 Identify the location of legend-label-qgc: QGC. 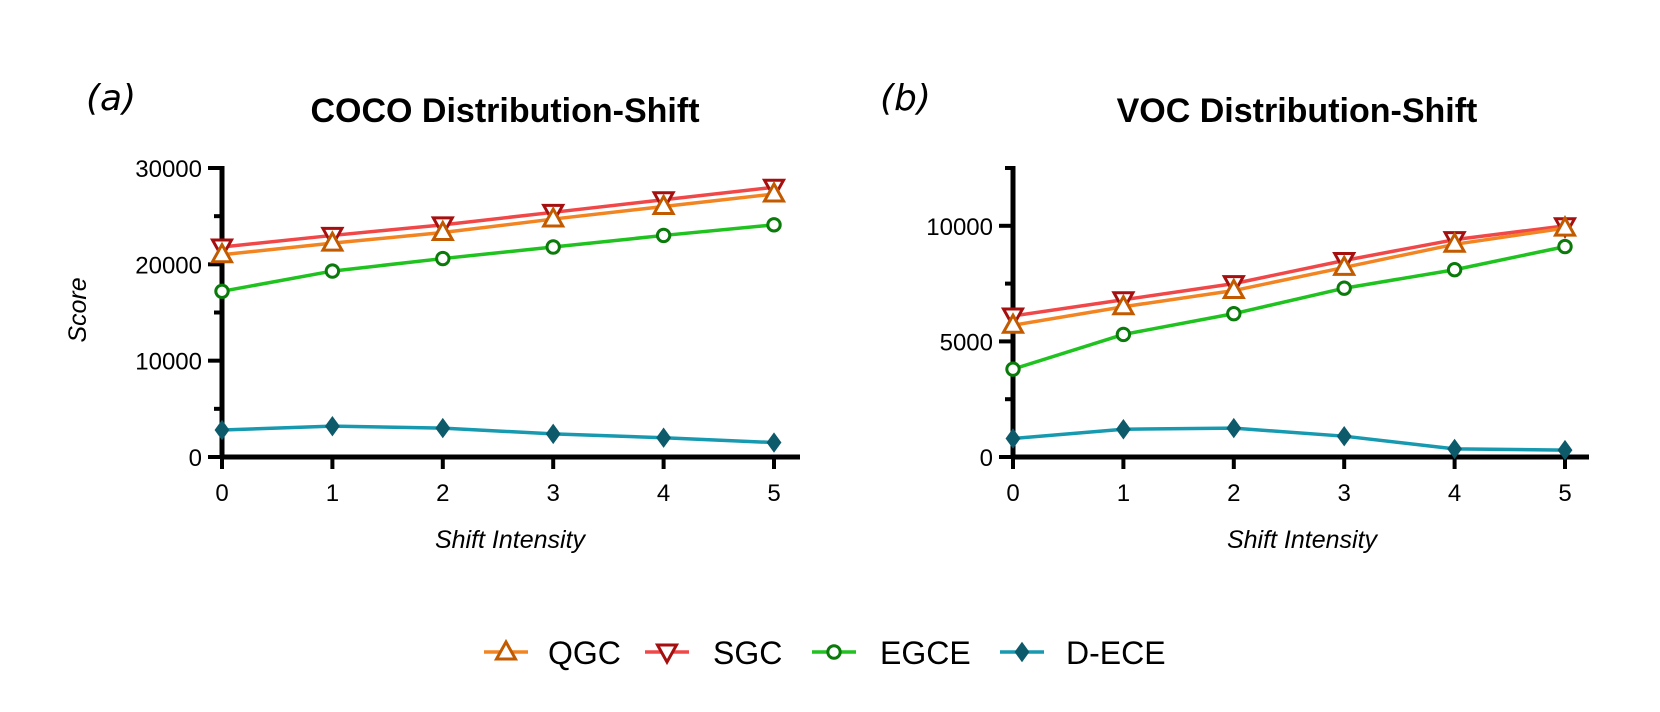
(584, 653).